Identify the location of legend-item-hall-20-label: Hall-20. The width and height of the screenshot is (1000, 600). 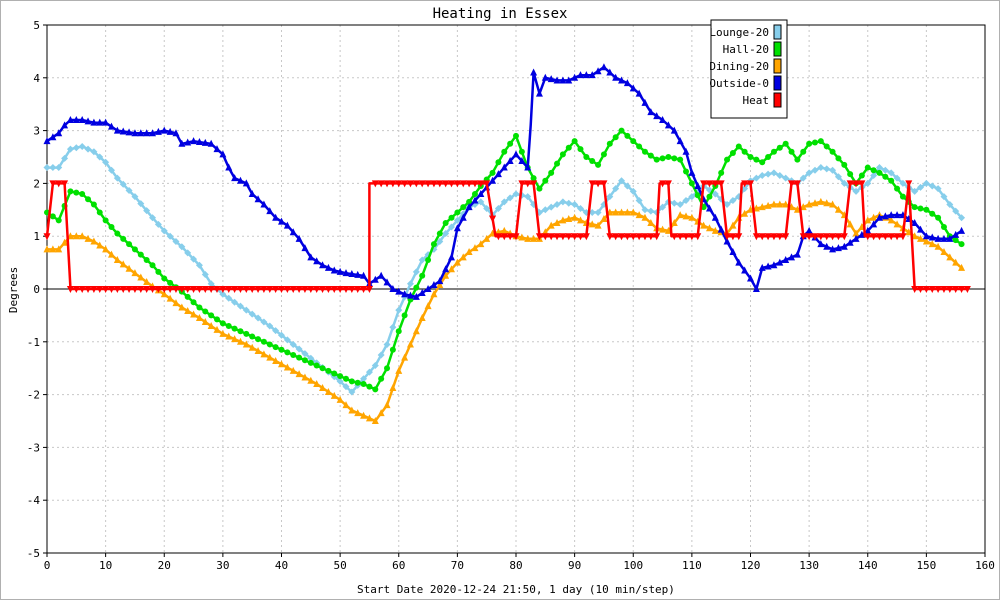
(746, 49).